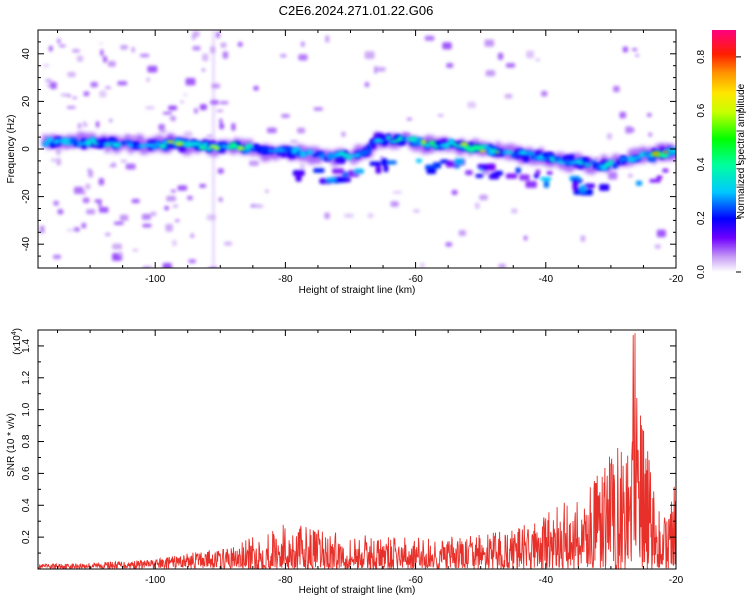  I want to click on spectrogram-ylabel: Frequency (Hz), so click(11, 149).